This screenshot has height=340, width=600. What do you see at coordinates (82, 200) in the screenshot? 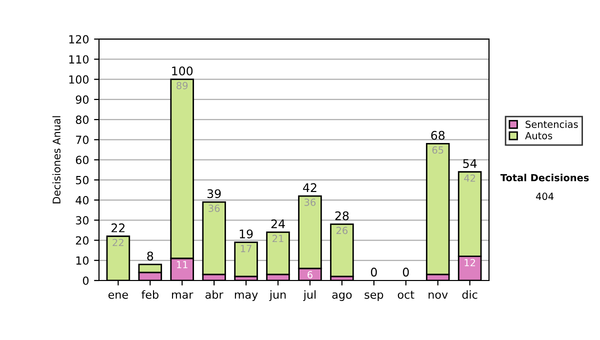
I see `y-tick-label: 40` at bounding box center [82, 200].